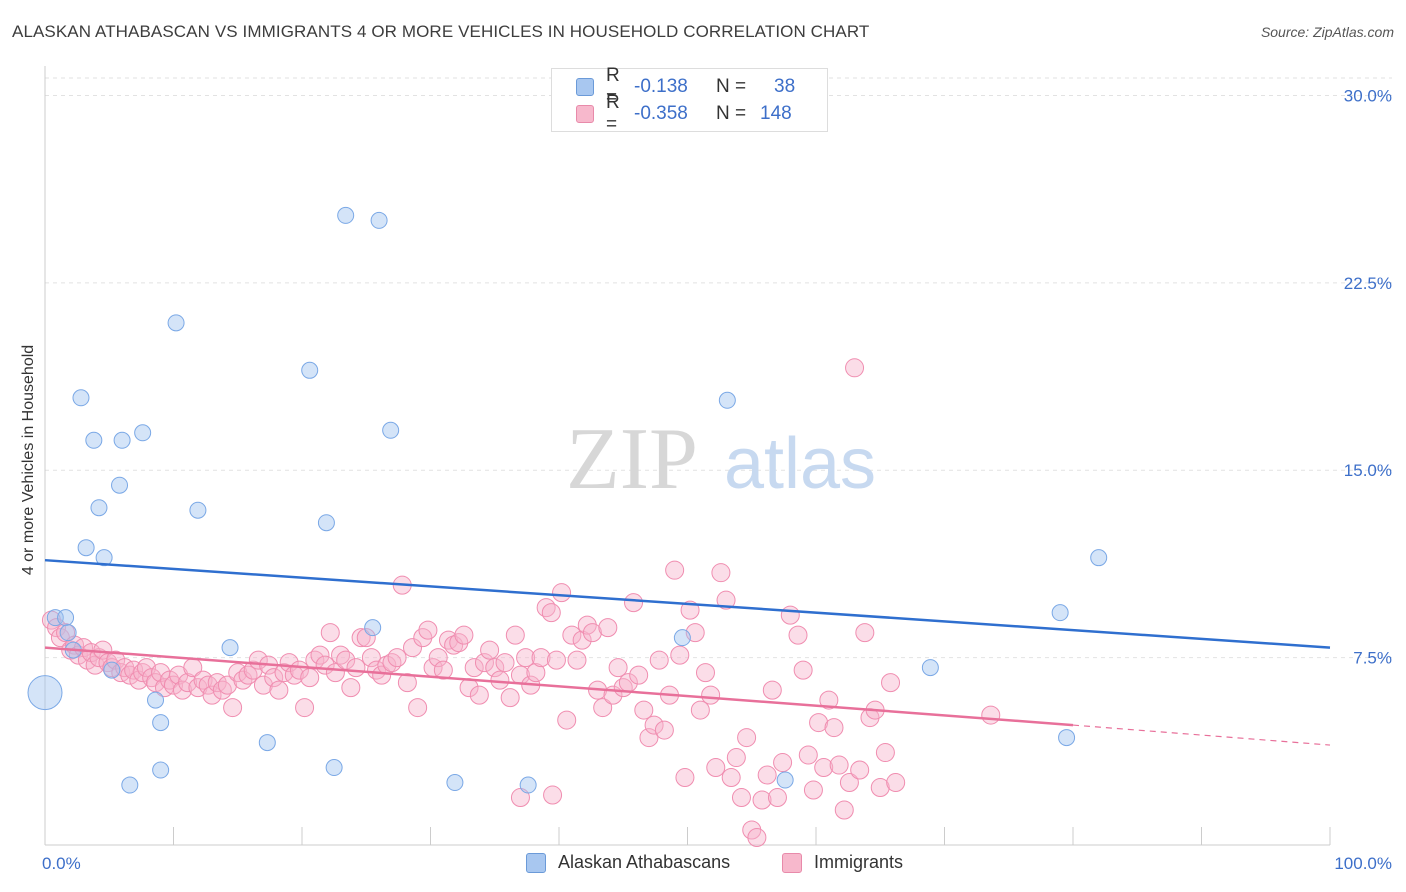 Image resolution: width=1406 pixels, height=892 pixels. What do you see at coordinates (689, 100) in the screenshot?
I see `correlation-legend: R = -0.138 N = 38 R = -0.358 N = 148` at bounding box center [689, 100].